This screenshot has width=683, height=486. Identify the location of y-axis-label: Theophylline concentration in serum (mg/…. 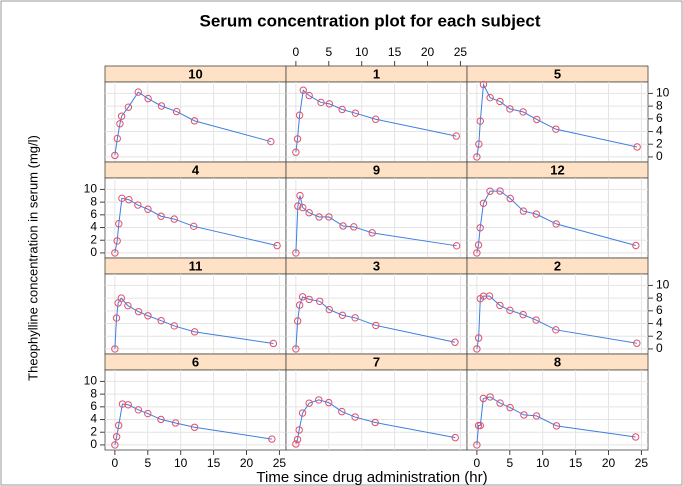
(32, 258).